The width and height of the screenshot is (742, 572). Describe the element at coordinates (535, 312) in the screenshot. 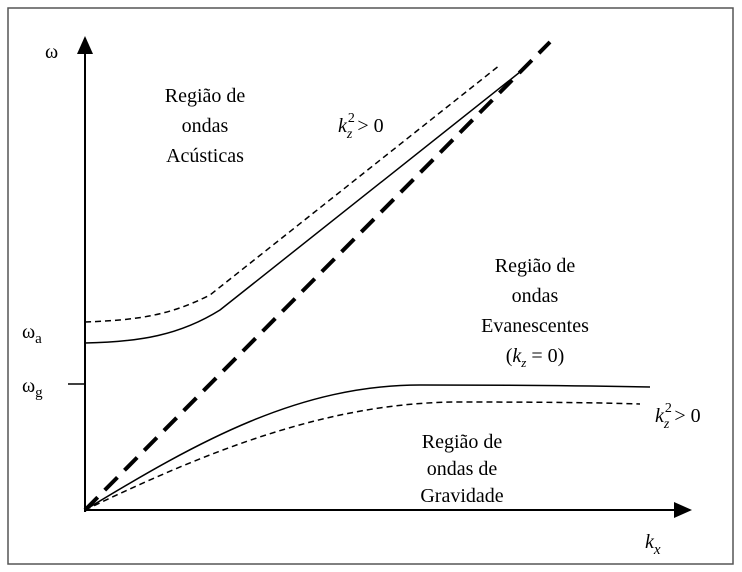

I see `region-evanescent: Região de ondas Evanescentes (kz = 0)` at that location.